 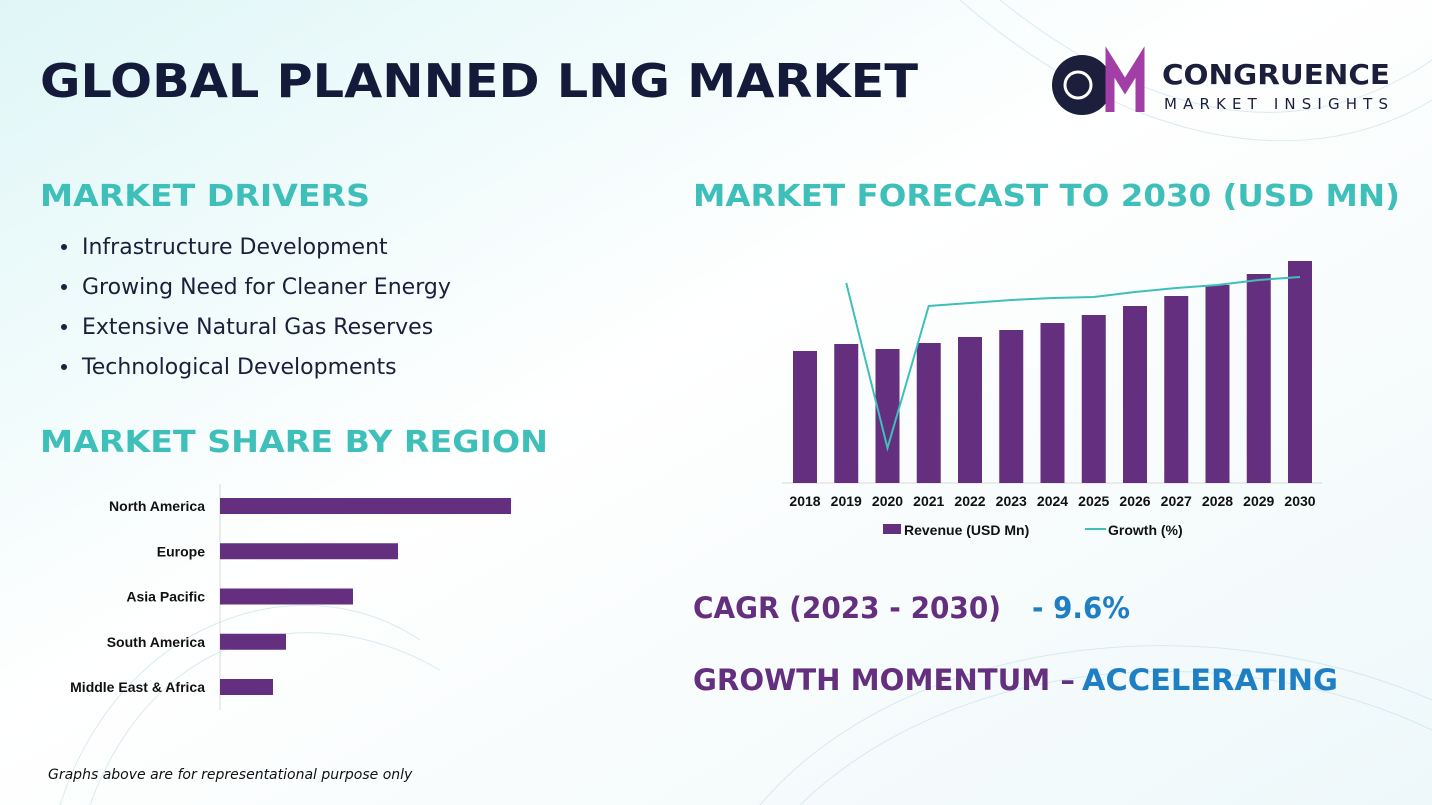 What do you see at coordinates (804, 501) in the screenshot?
I see `x-tick-label: 2018` at bounding box center [804, 501].